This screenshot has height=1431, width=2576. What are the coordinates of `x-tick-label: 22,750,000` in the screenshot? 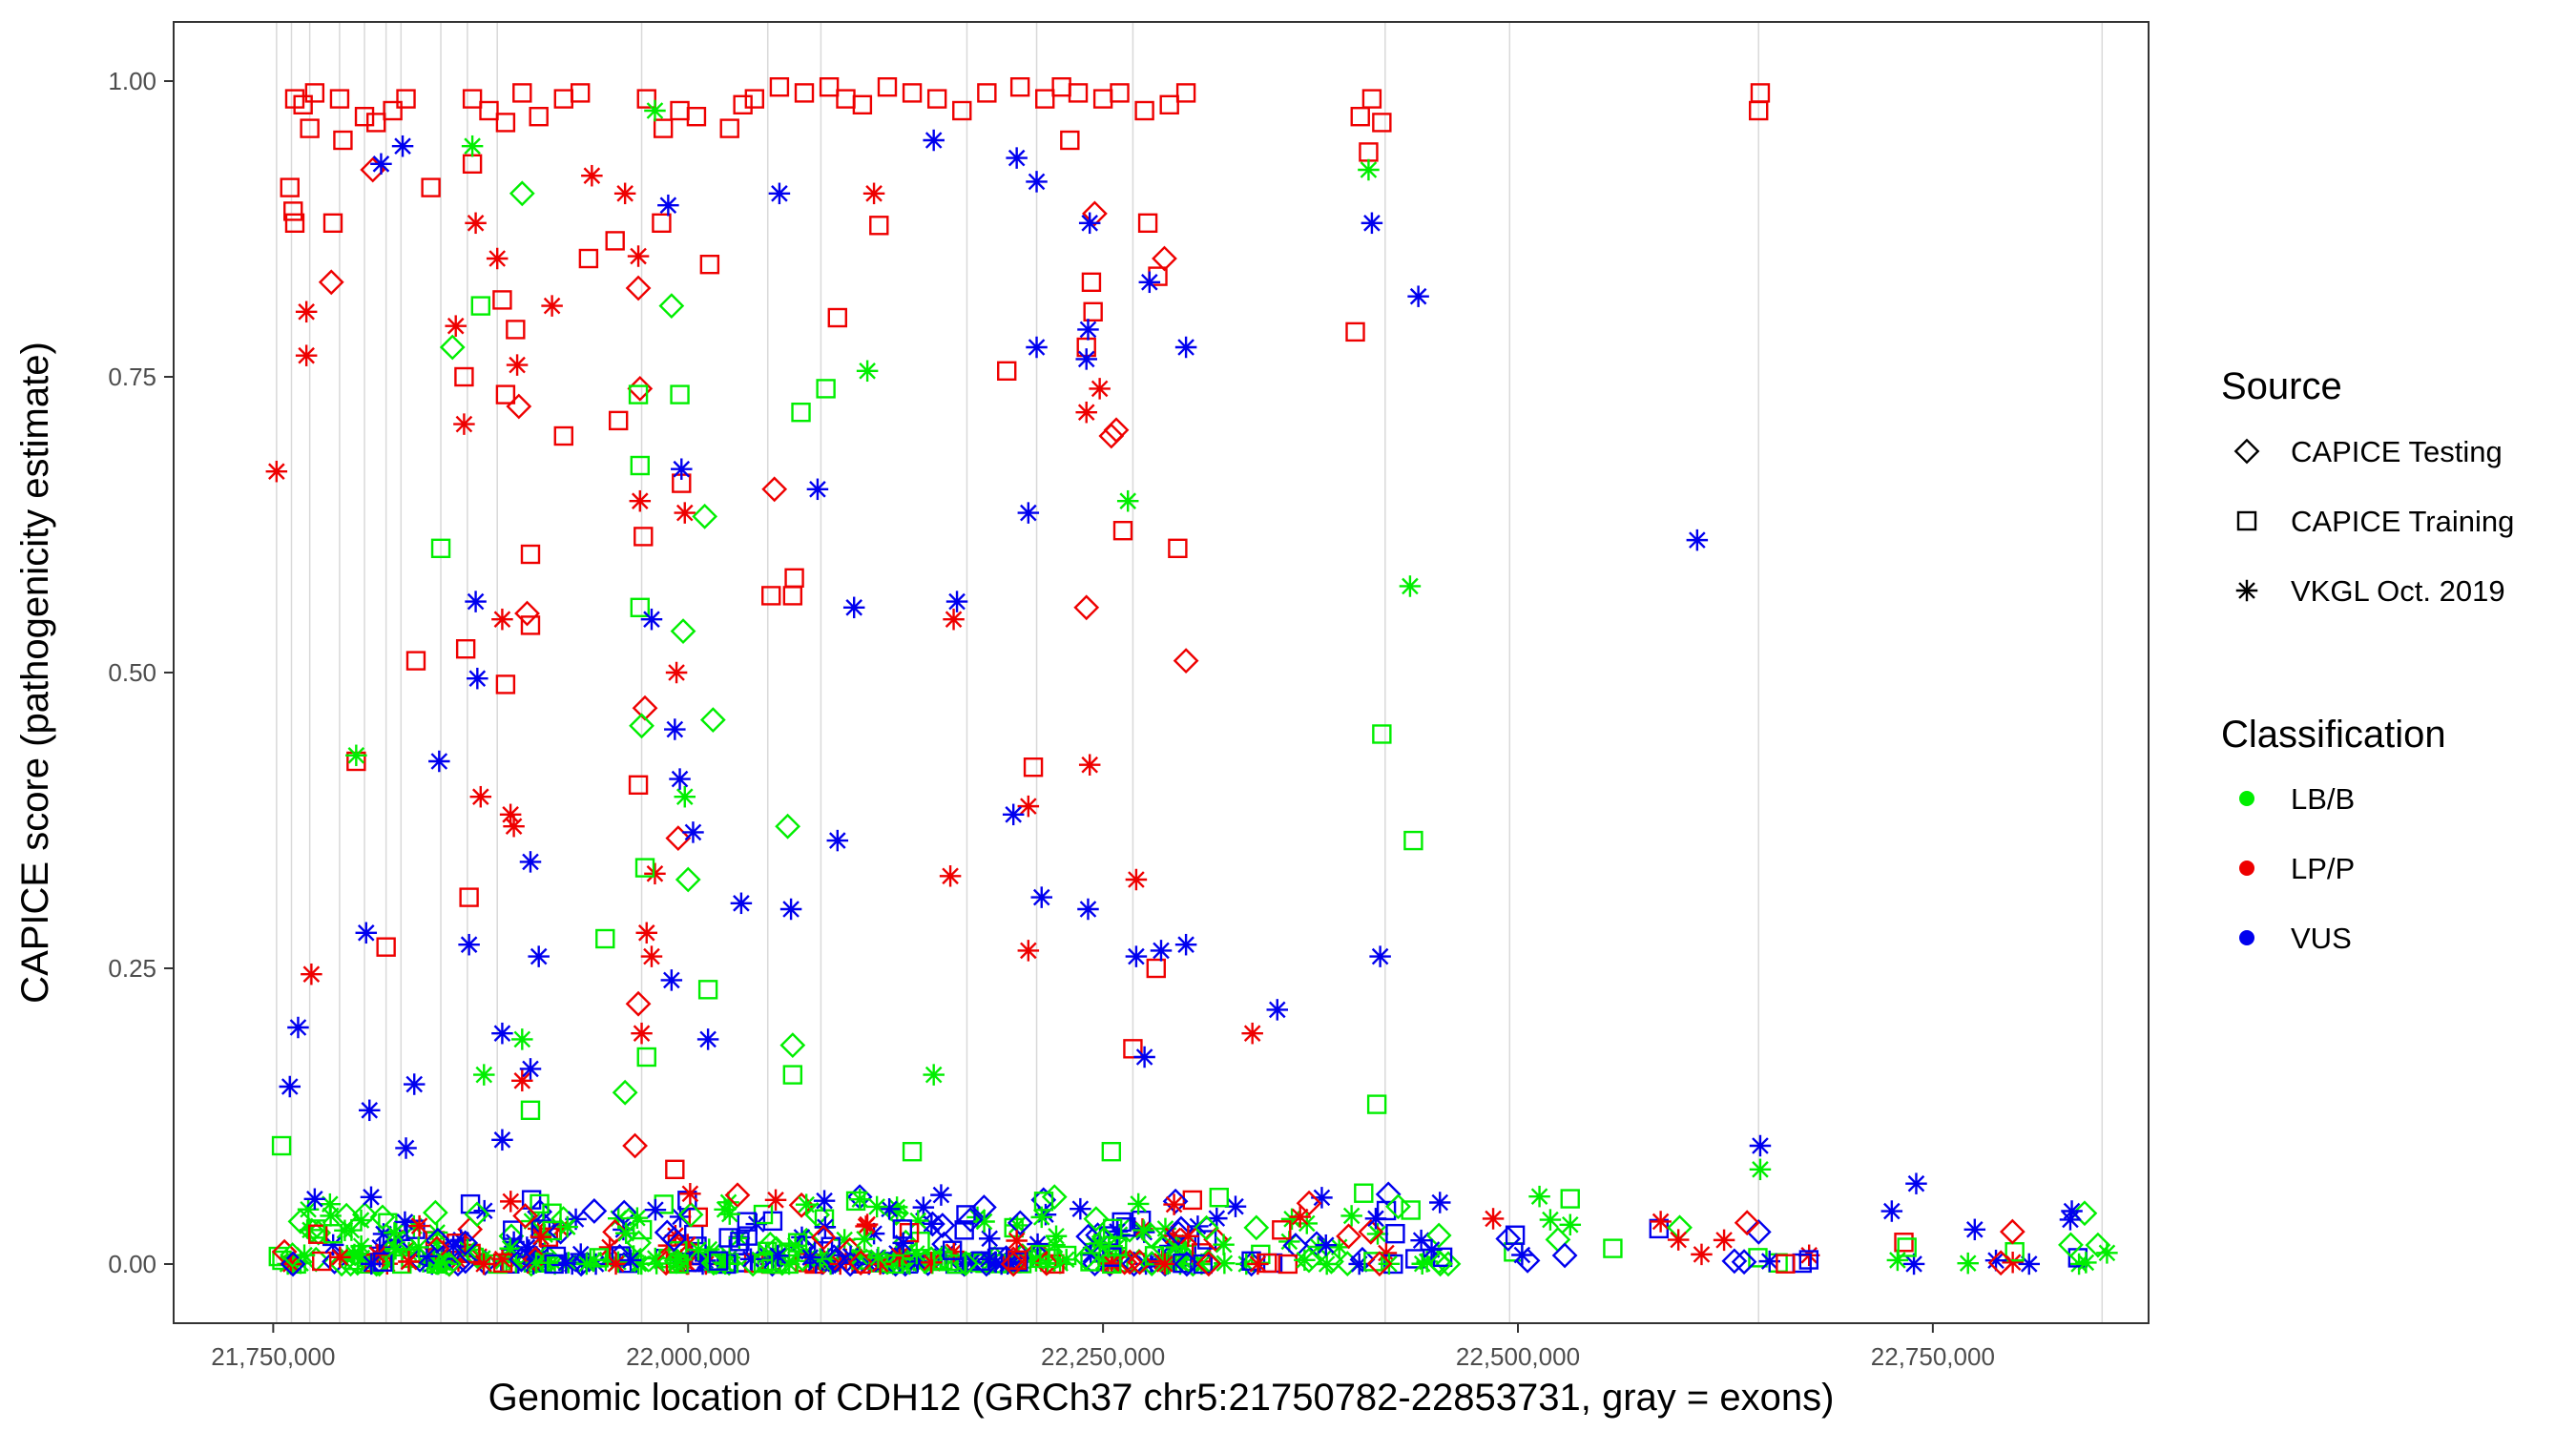 It's located at (1933, 1356).